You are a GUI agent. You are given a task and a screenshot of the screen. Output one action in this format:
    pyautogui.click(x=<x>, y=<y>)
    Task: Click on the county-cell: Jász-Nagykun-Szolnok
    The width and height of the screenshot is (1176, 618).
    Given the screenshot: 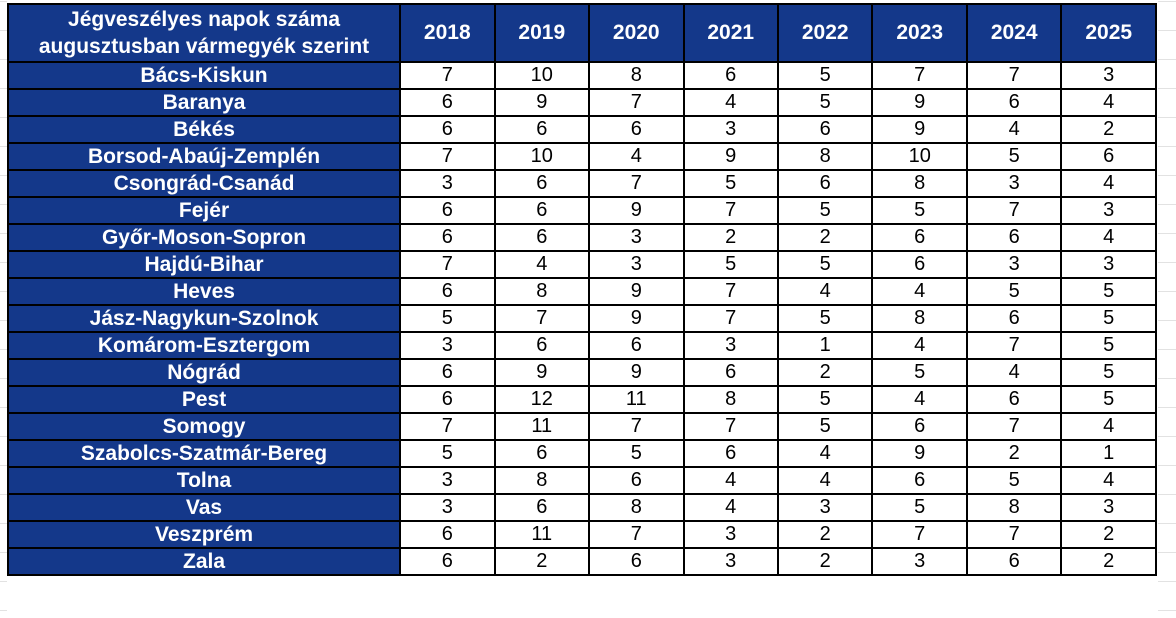 What is the action you would take?
    pyautogui.click(x=204, y=318)
    